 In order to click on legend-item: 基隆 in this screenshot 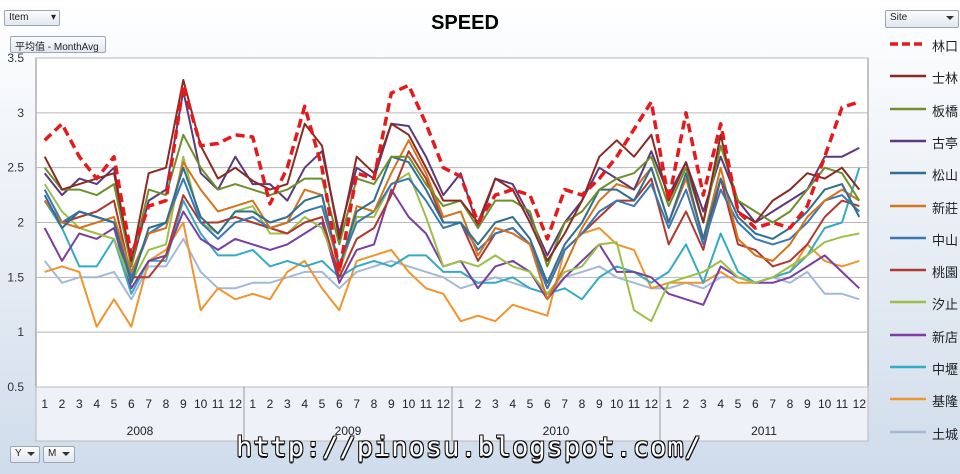, I will do `click(924, 399)`.